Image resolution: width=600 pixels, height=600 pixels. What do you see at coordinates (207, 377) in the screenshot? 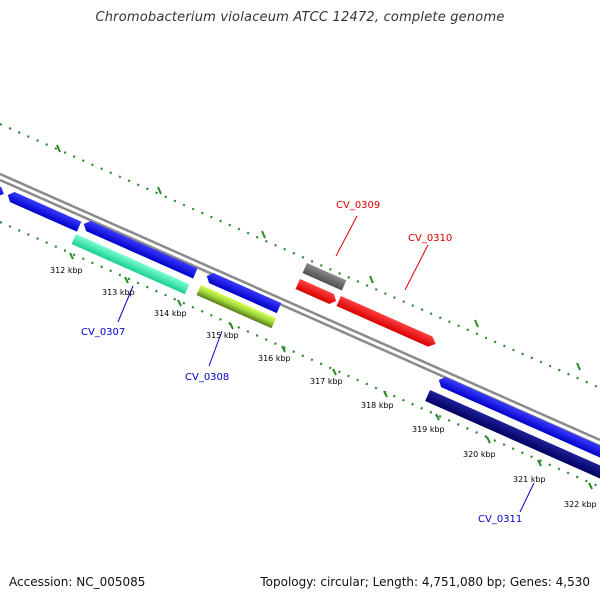
I see `gene-label-cv0308: CV_0308` at bounding box center [207, 377].